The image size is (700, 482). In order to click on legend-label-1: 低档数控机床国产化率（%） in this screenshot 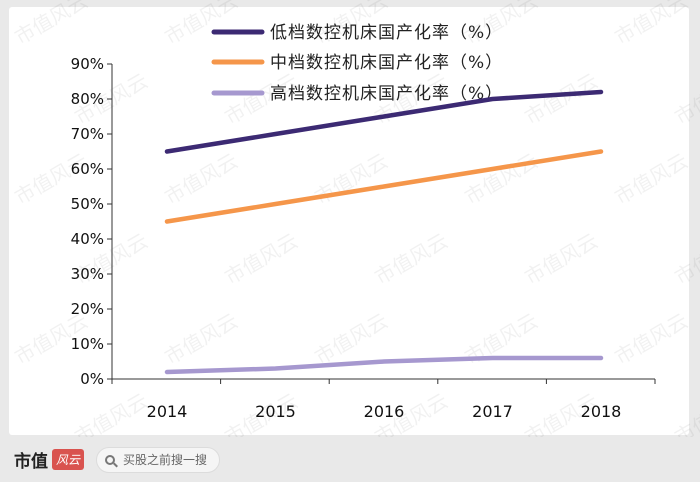, I will do `click(386, 33)`.